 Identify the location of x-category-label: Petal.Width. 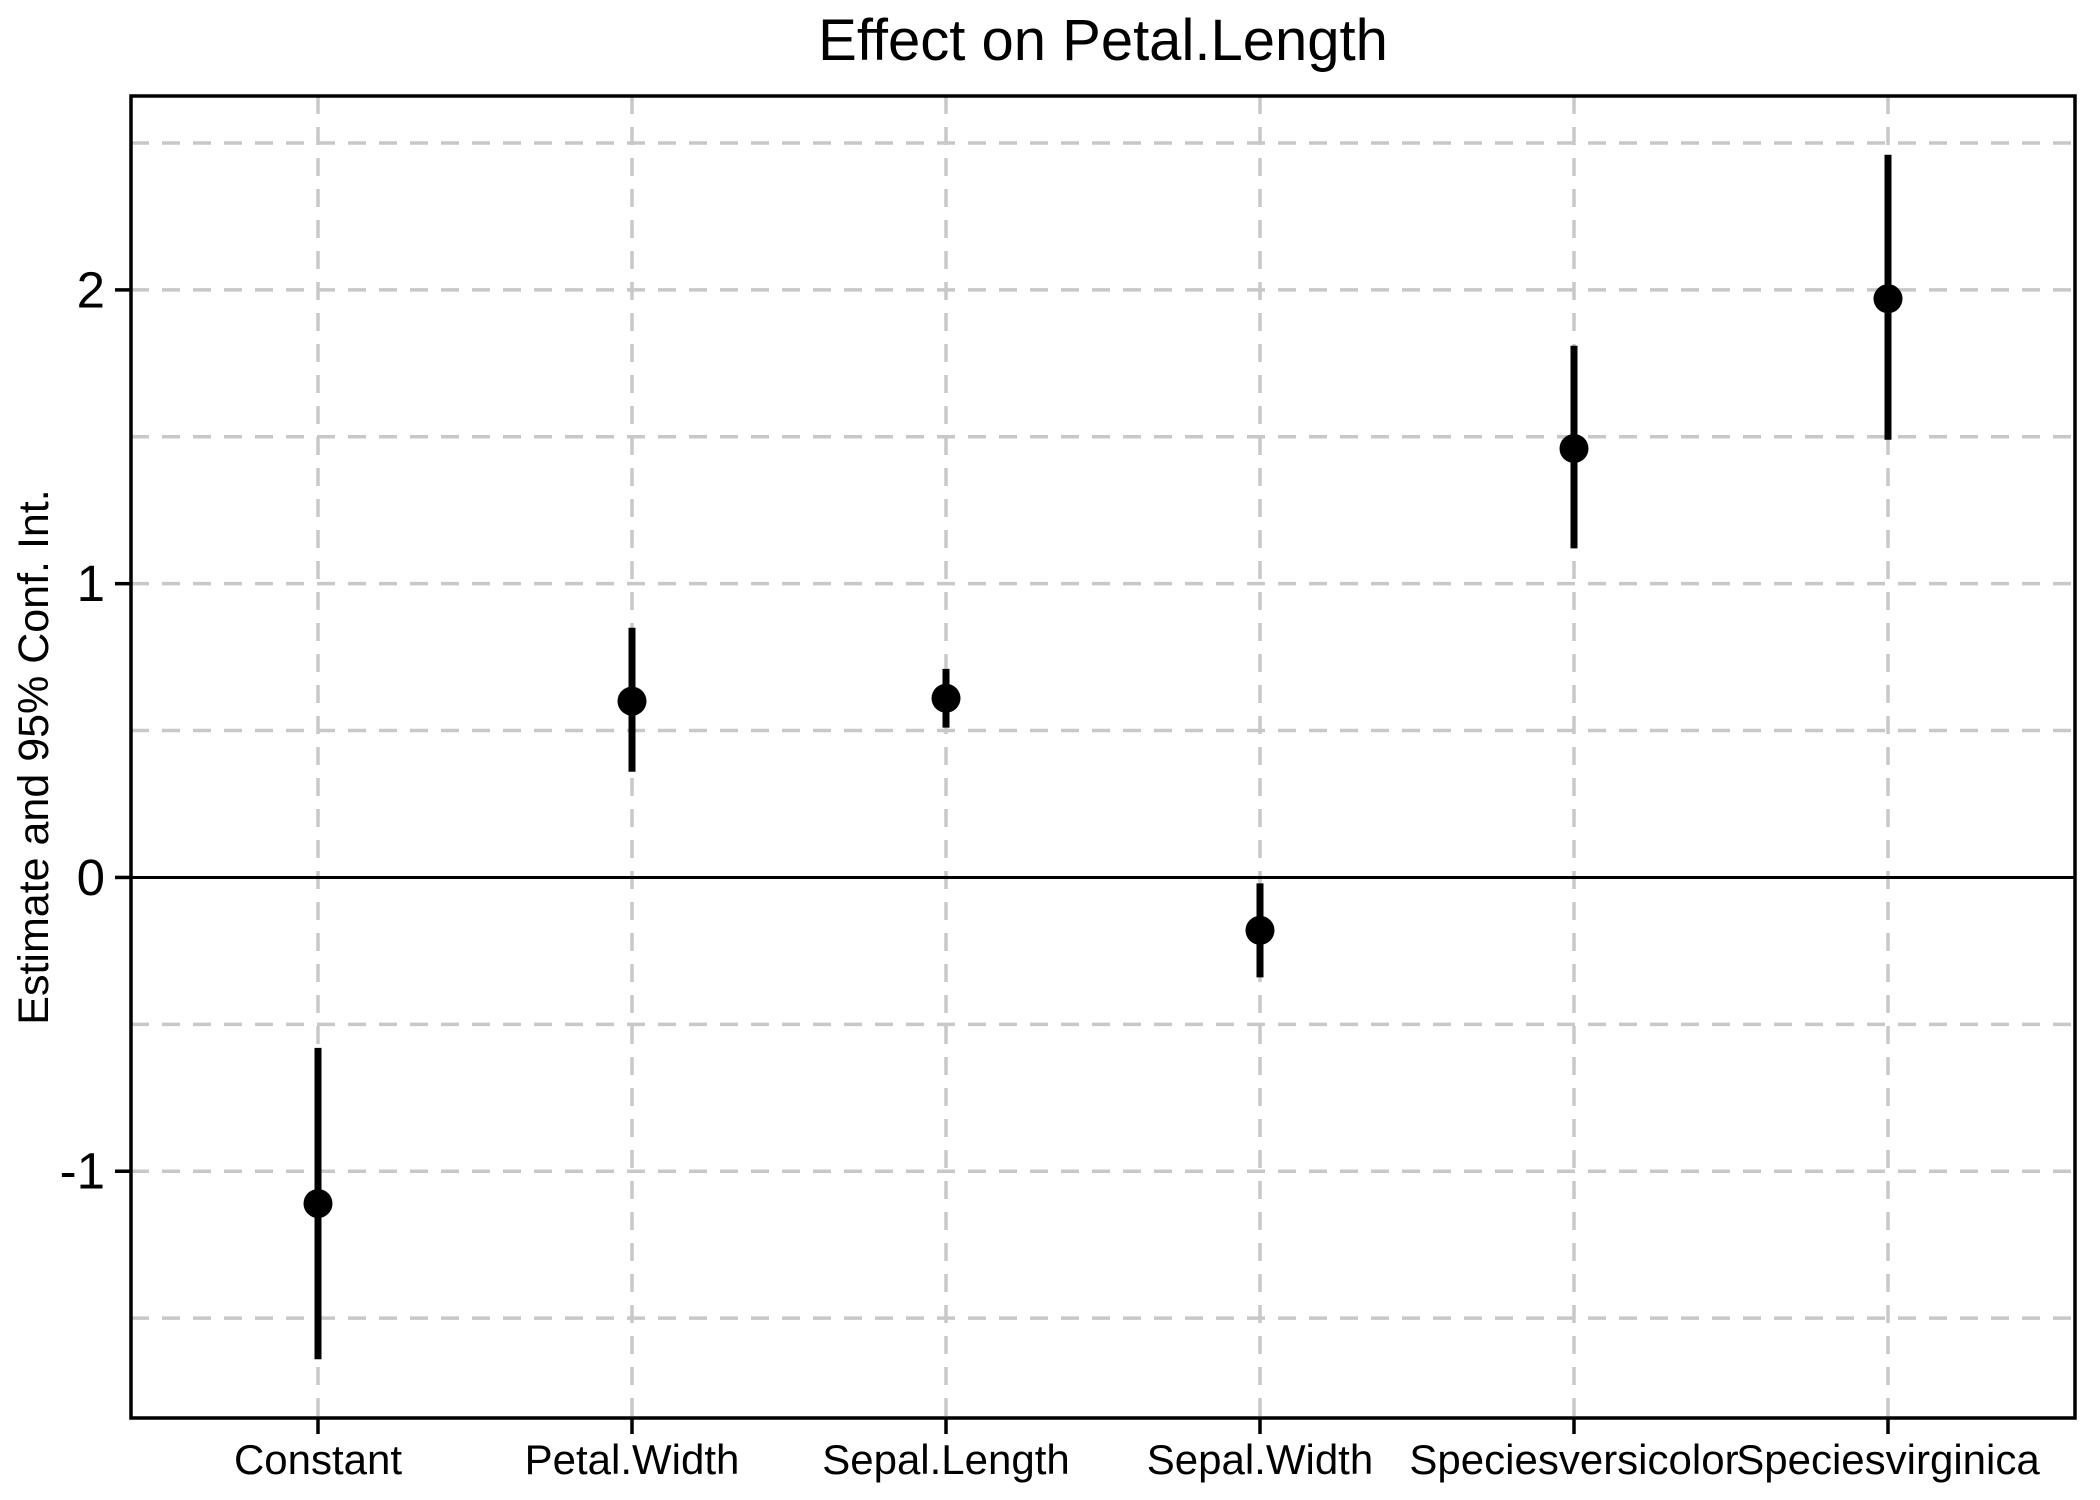
(632, 1459).